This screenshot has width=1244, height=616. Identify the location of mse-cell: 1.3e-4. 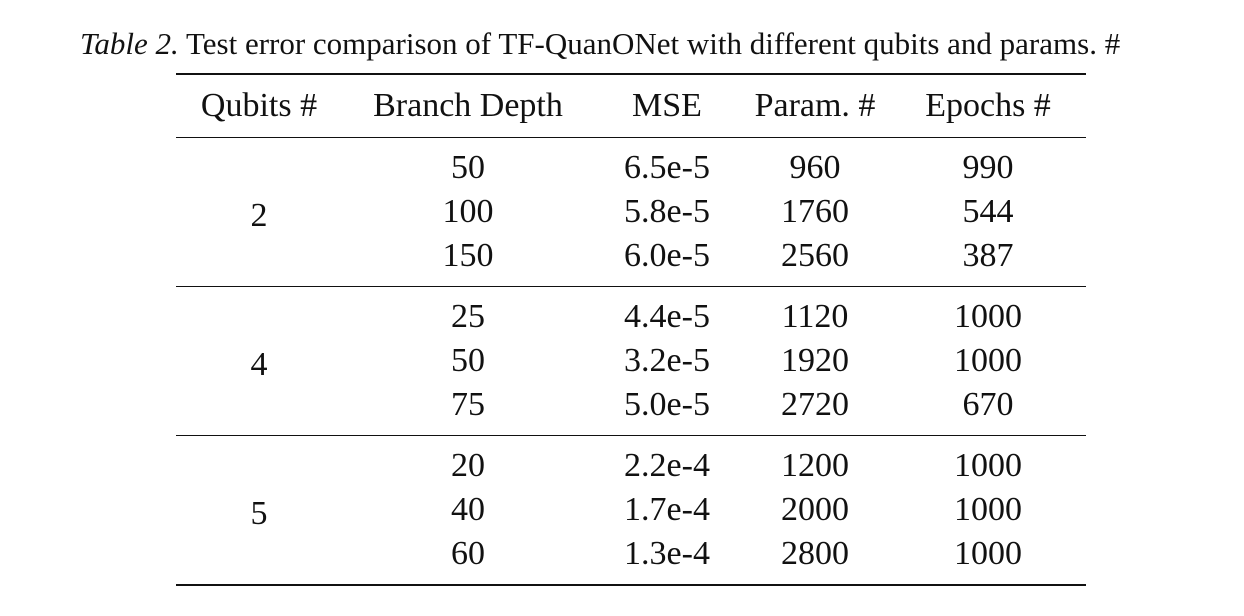
(667, 553).